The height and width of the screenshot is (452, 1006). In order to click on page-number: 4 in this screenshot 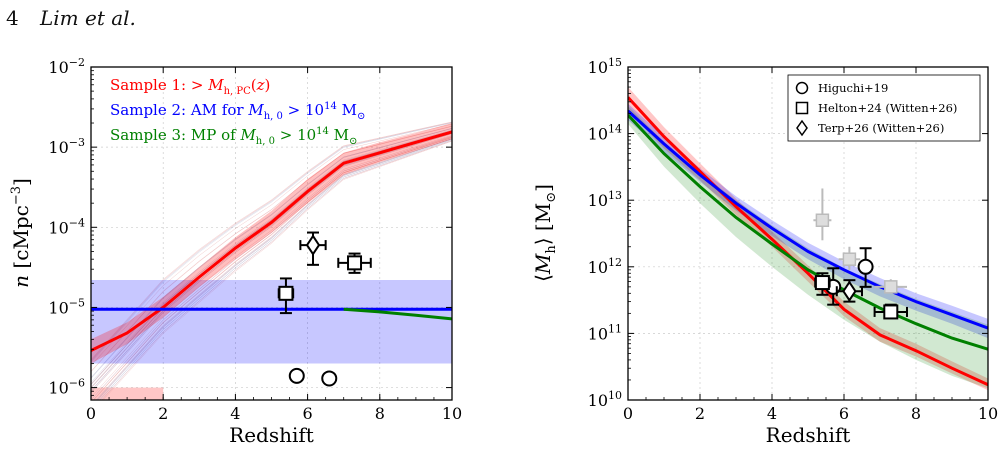, I will do `click(12, 18)`.